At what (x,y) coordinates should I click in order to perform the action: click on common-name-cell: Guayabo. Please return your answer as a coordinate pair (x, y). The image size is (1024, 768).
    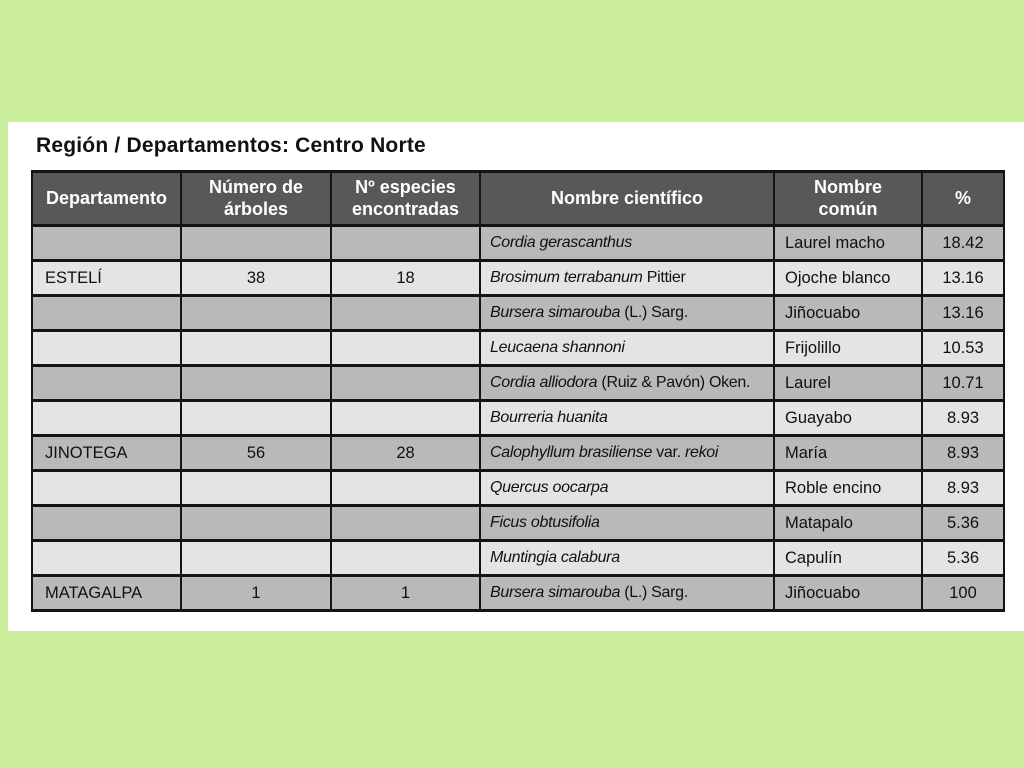
    Looking at the image, I should click on (848, 418).